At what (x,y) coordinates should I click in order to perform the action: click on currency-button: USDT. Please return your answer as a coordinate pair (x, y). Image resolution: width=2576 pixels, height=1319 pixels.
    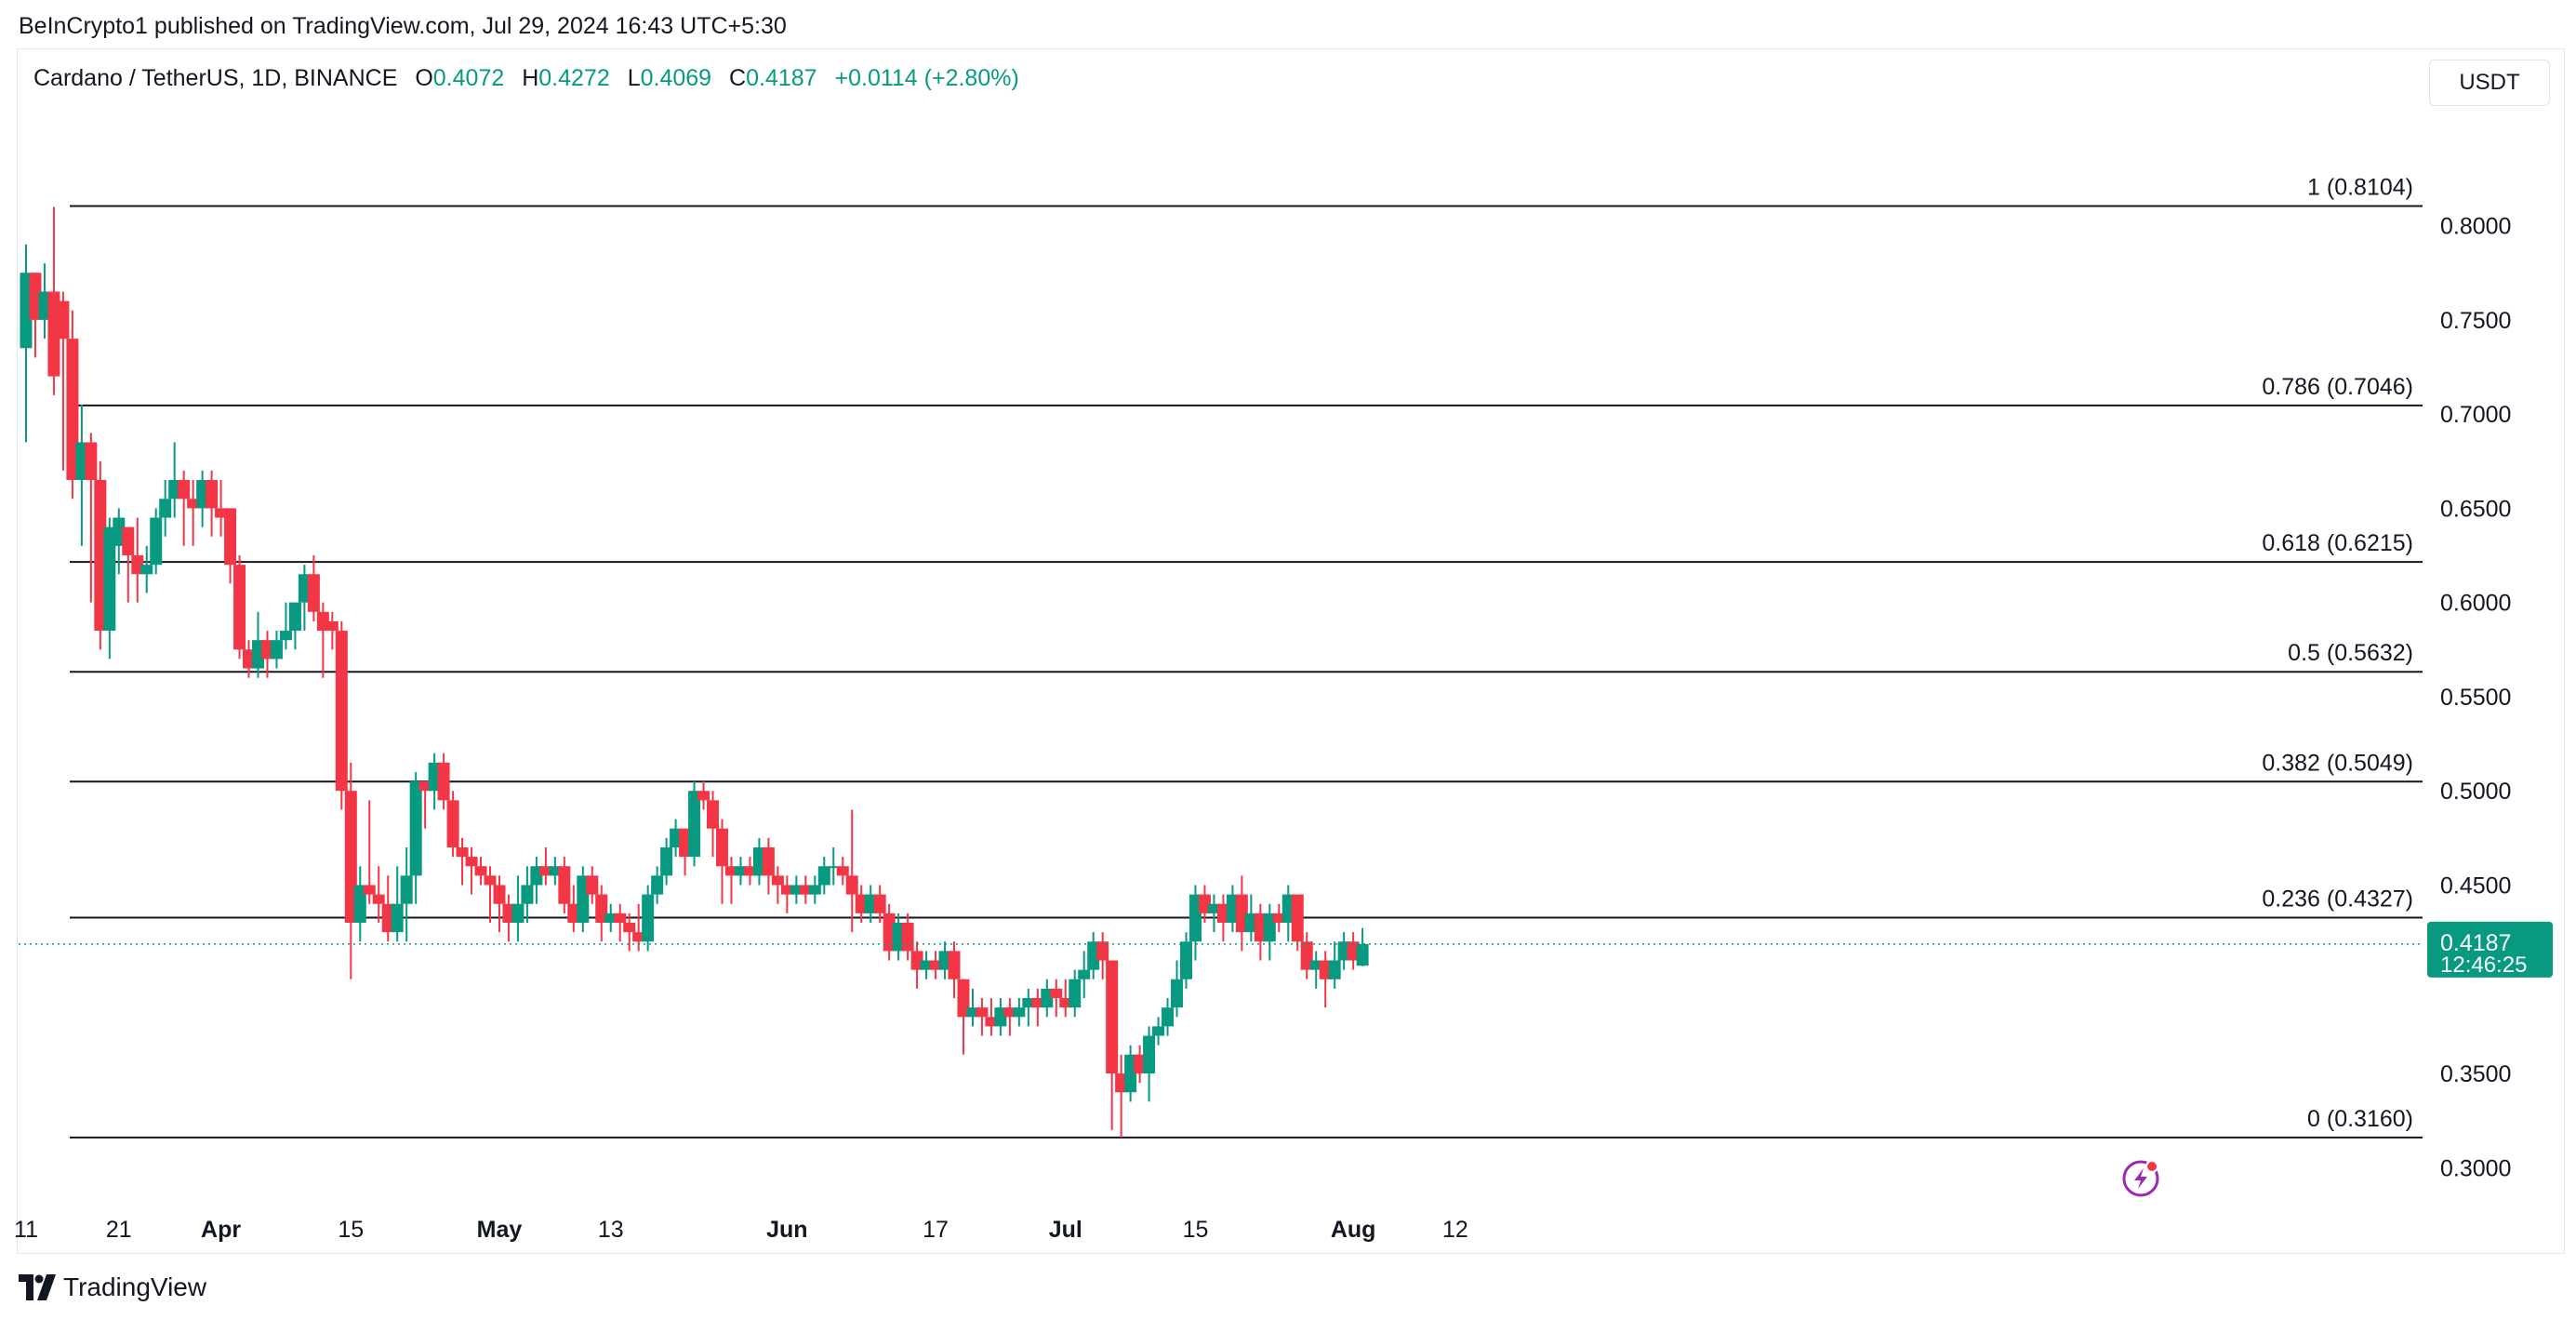
    Looking at the image, I should click on (2489, 83).